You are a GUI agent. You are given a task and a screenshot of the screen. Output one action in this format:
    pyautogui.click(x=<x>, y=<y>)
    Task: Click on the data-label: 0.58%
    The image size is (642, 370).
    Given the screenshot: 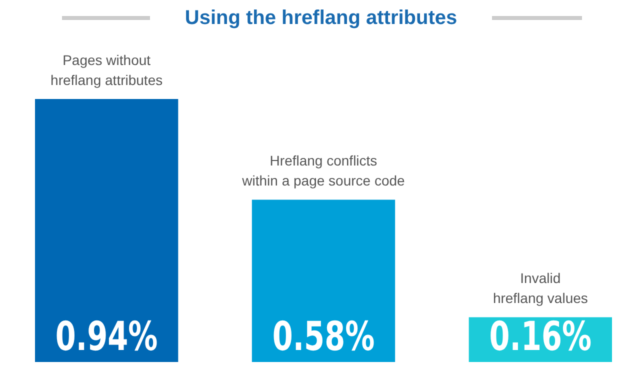 What is the action you would take?
    pyautogui.click(x=323, y=336)
    